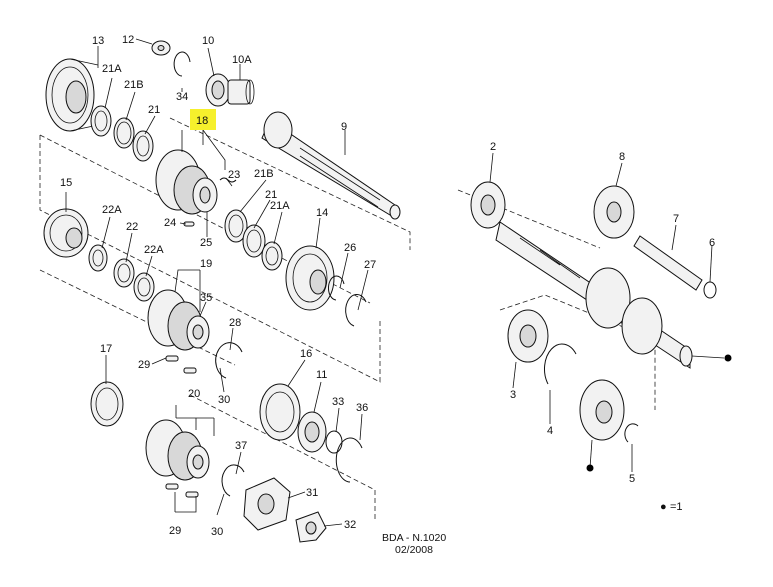 The image size is (773, 587). I want to click on ring-21B-lower, so click(236, 226).